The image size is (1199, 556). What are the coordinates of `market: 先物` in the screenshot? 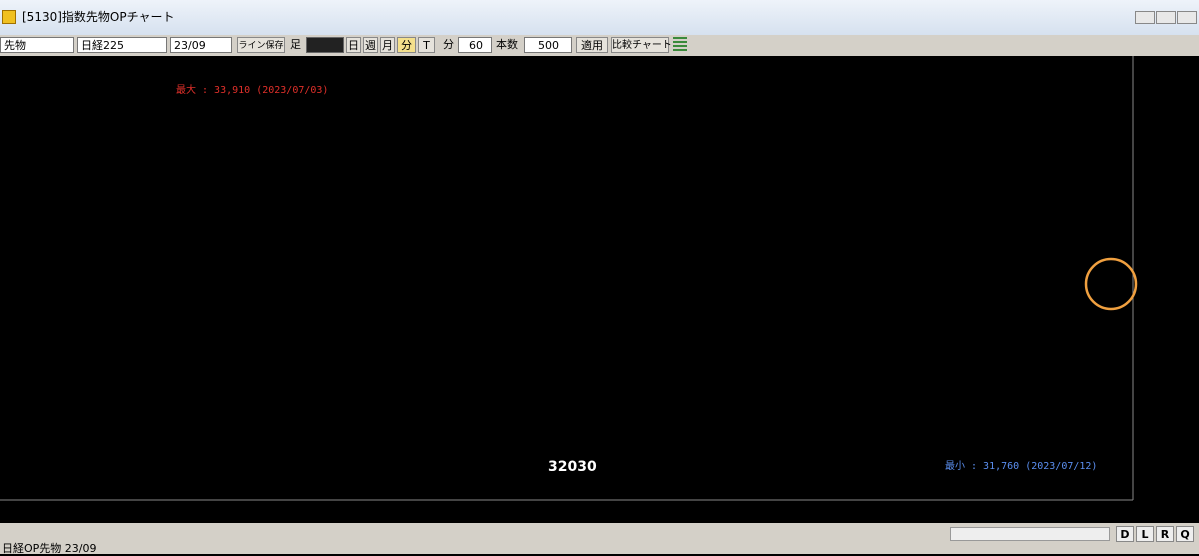 It's located at (15, 45).